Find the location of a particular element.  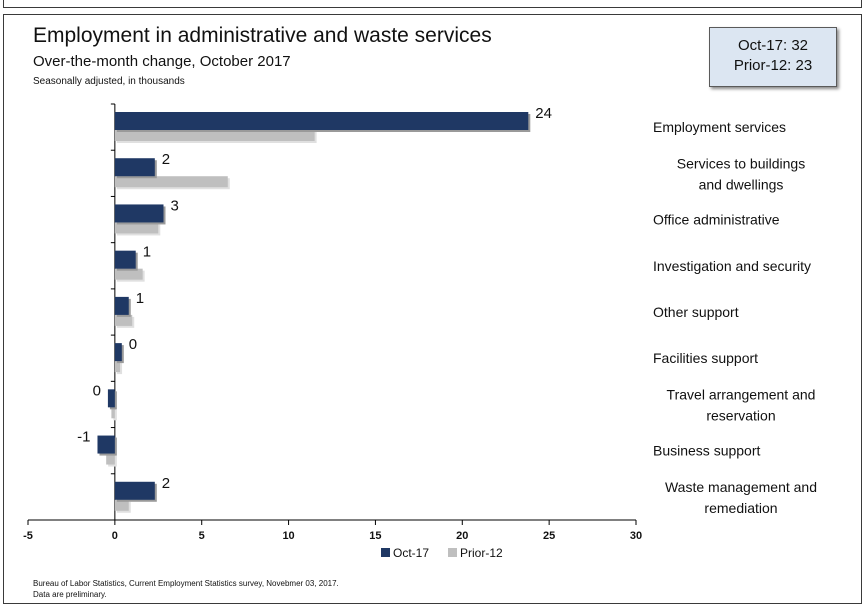

callout-prior12: Prior-12: 23 is located at coordinates (773, 65).